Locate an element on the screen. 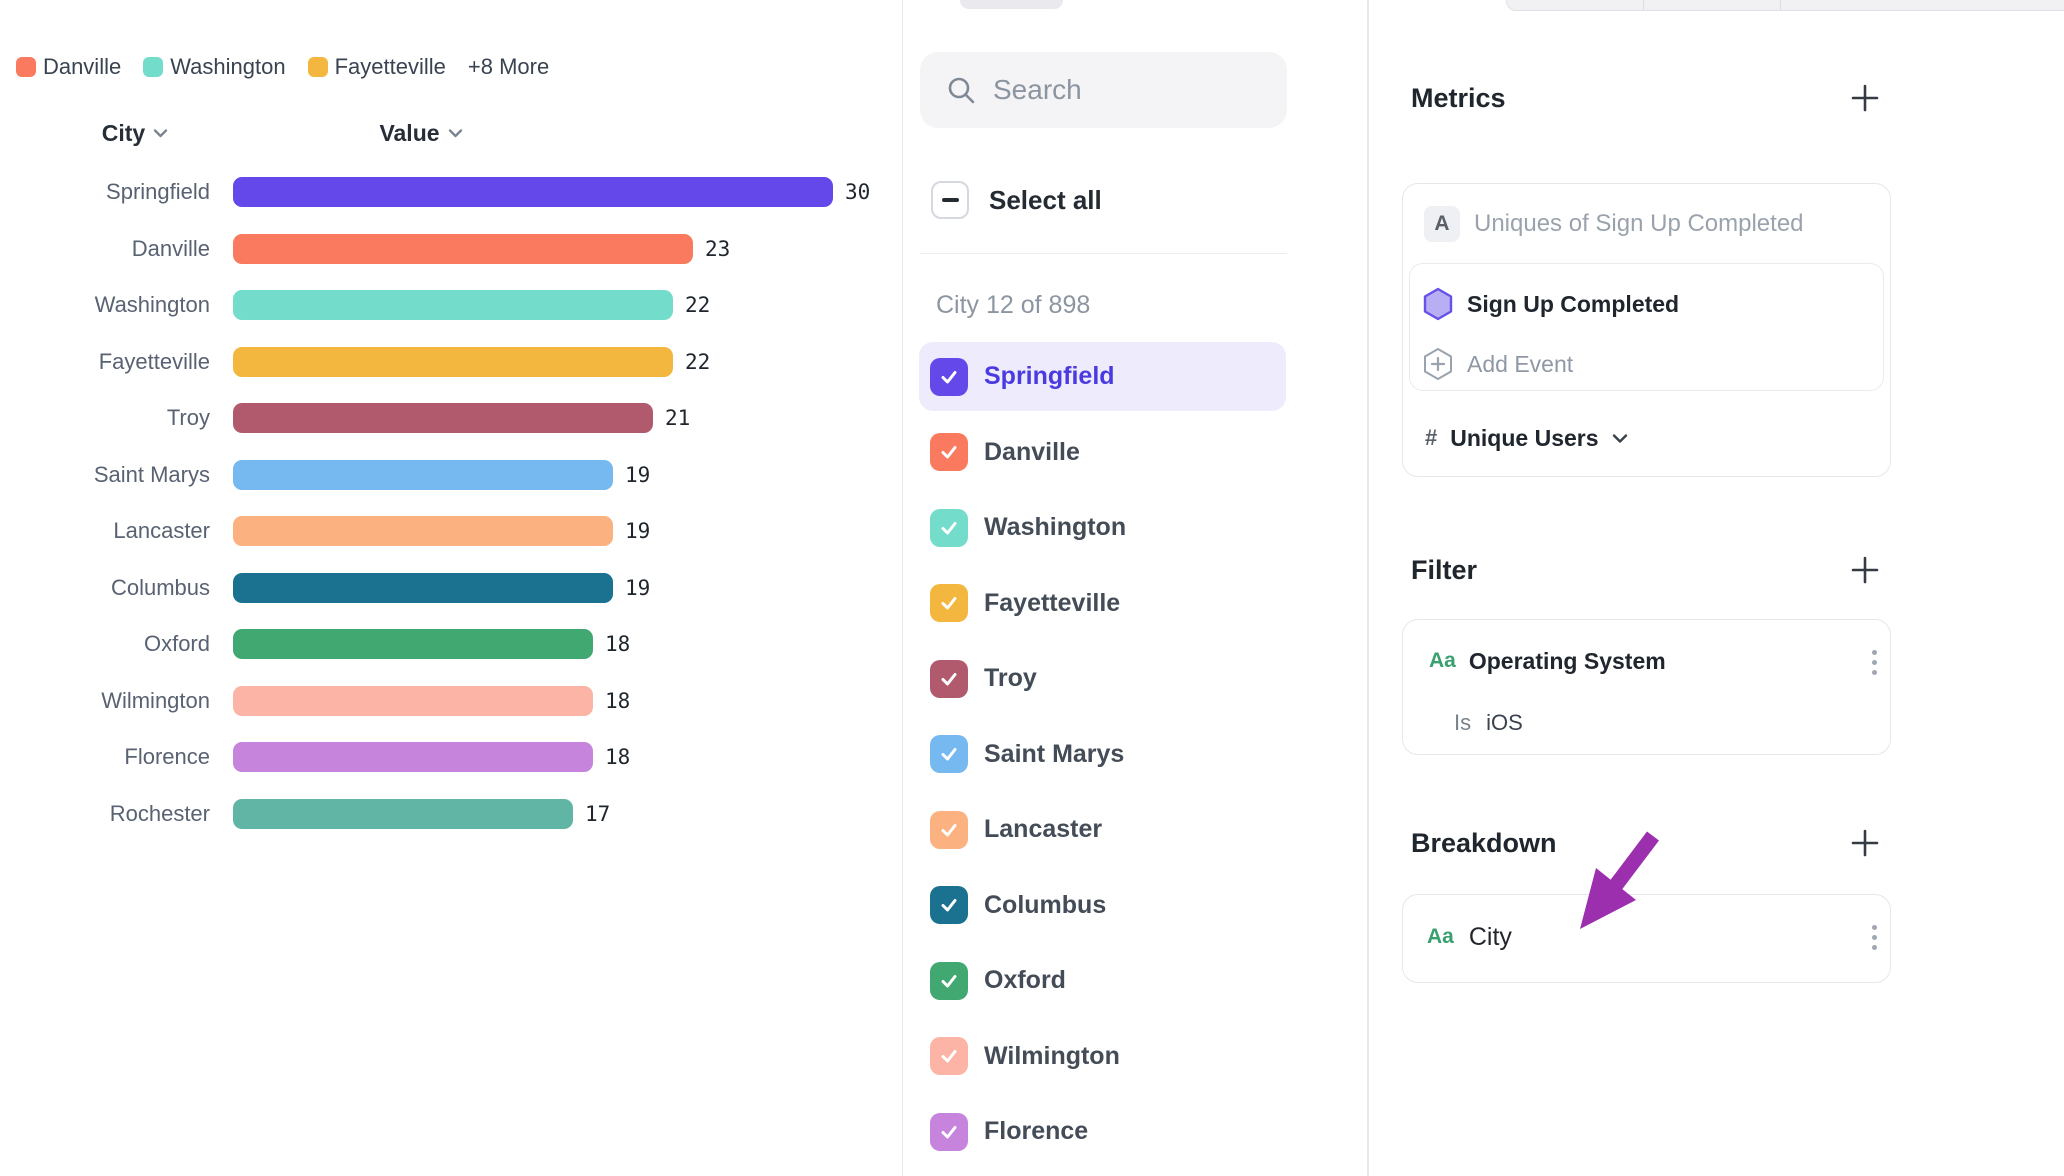 This screenshot has height=1176, width=2064. filter-clause-row: Is iOS is located at coordinates (1488, 723).